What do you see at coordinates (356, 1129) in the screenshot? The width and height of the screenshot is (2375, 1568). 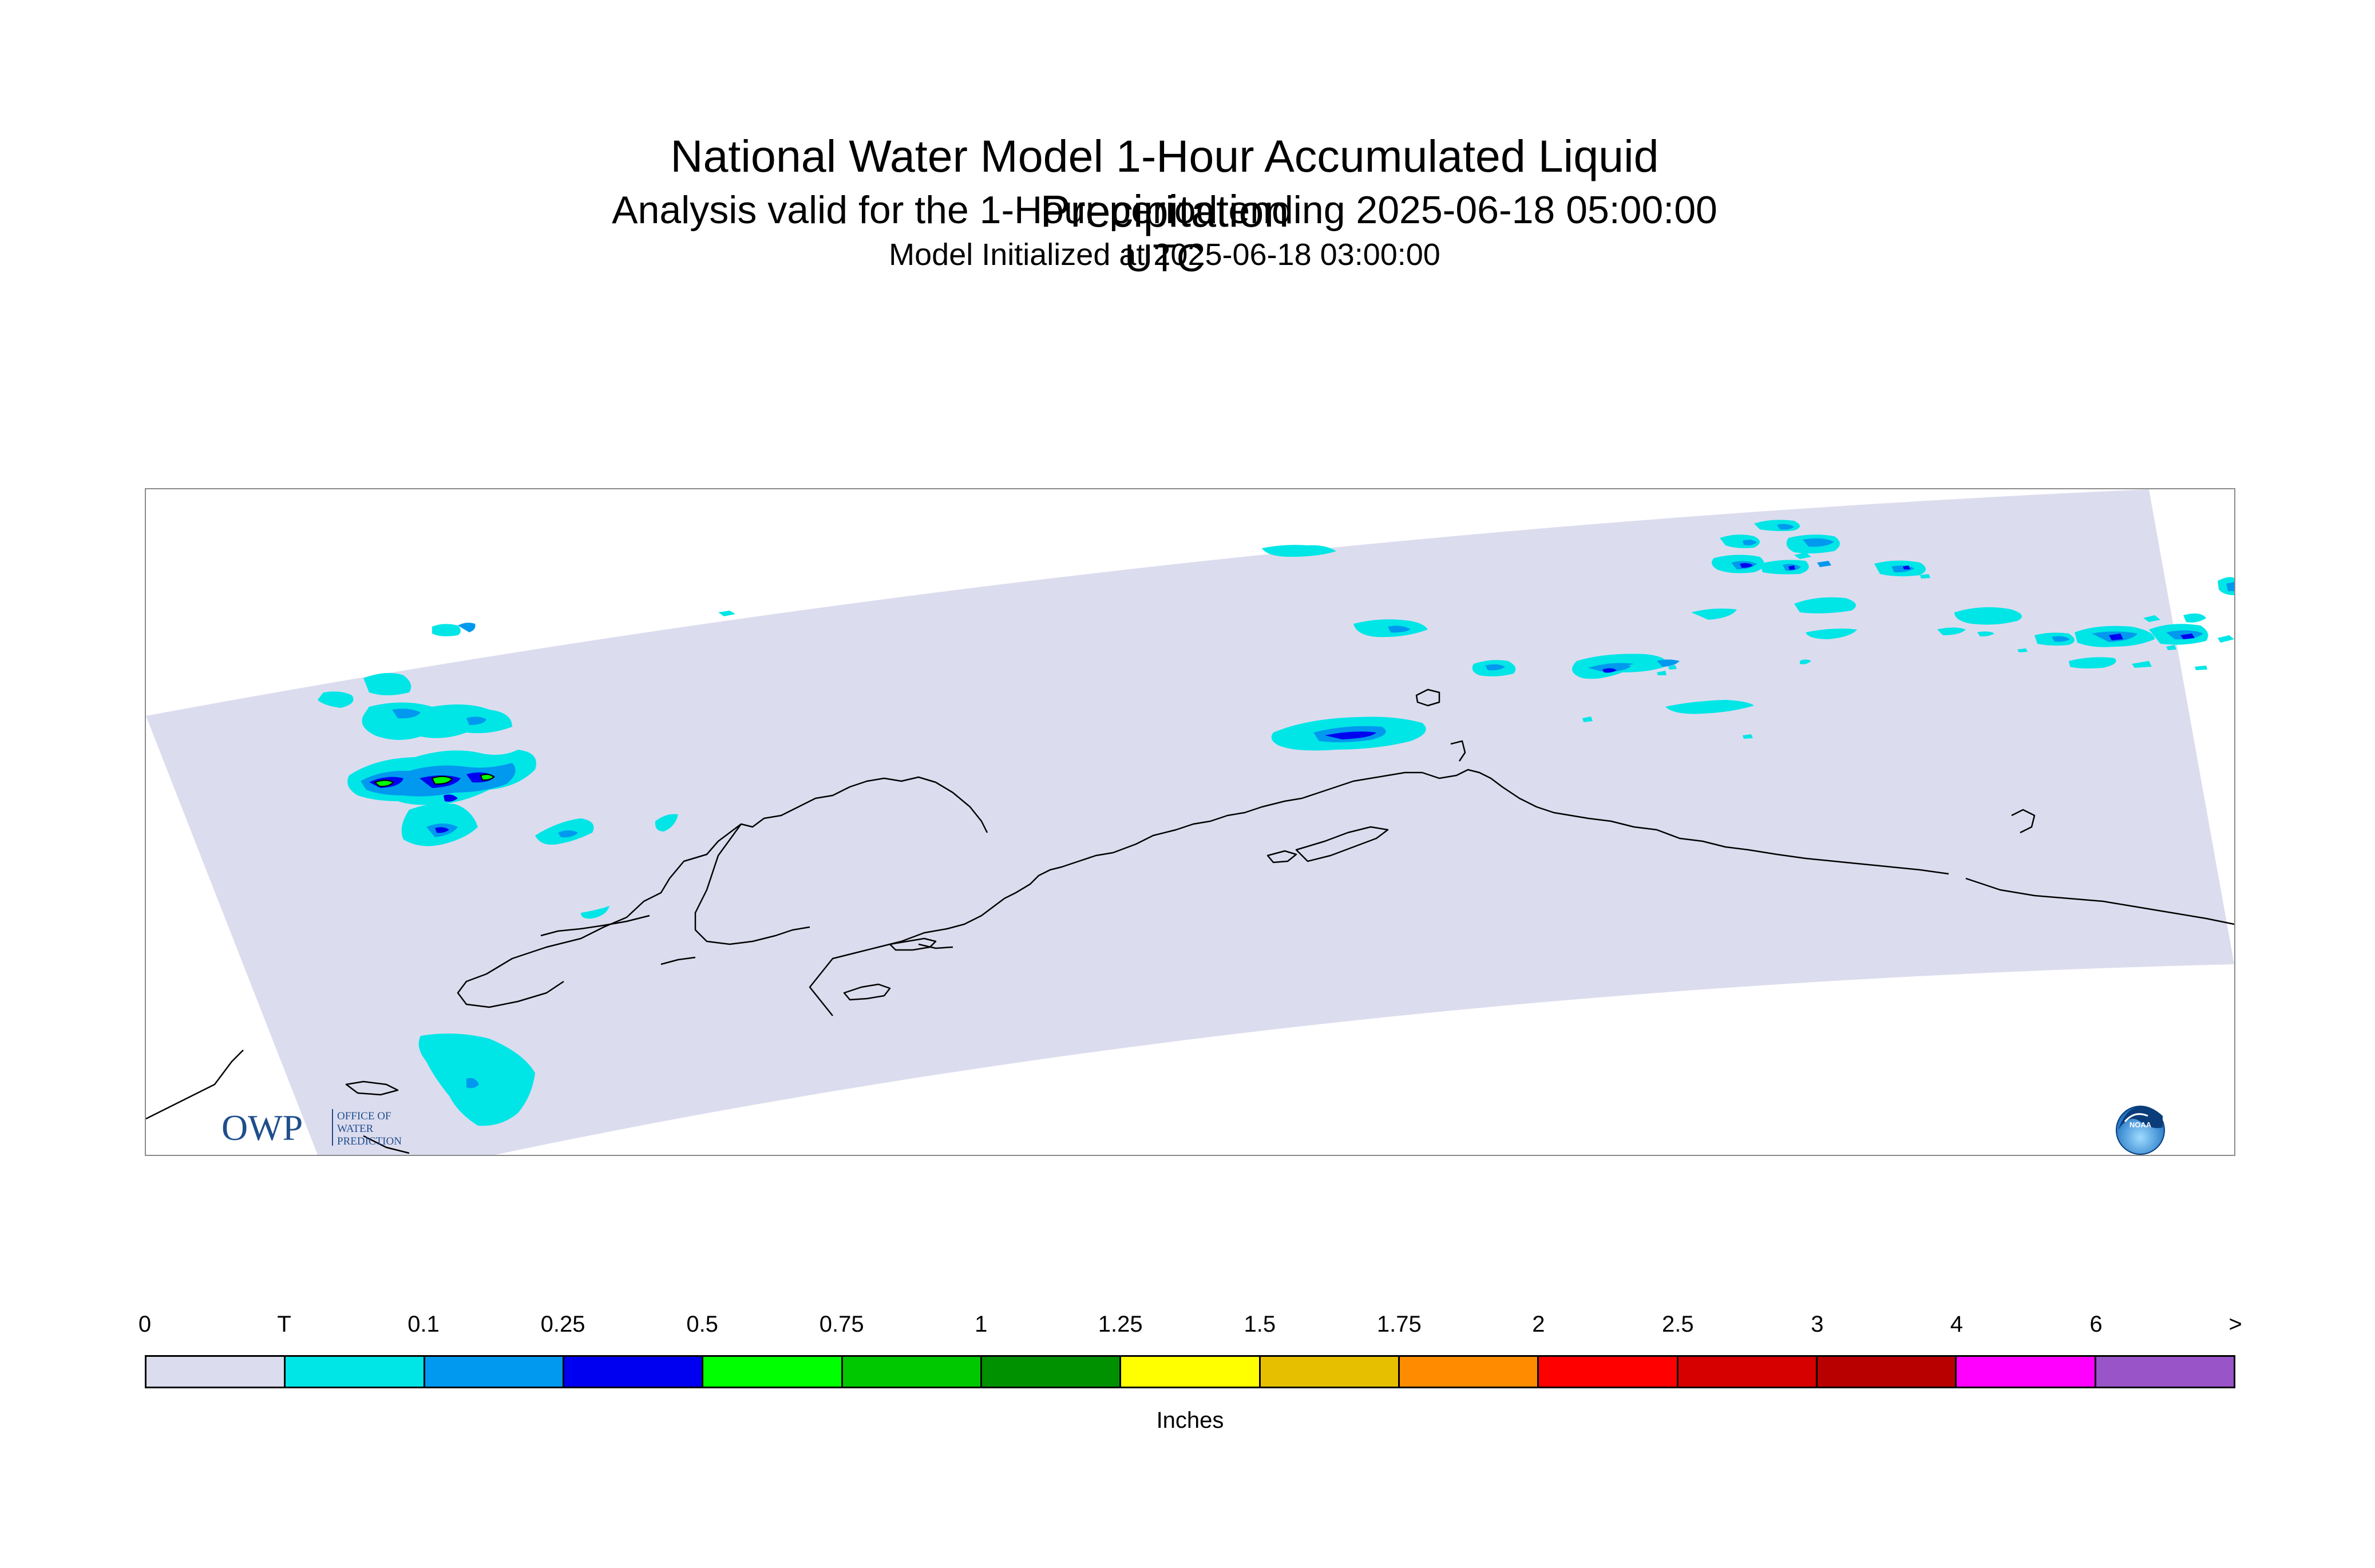 I see `svg-text: WATER` at bounding box center [356, 1129].